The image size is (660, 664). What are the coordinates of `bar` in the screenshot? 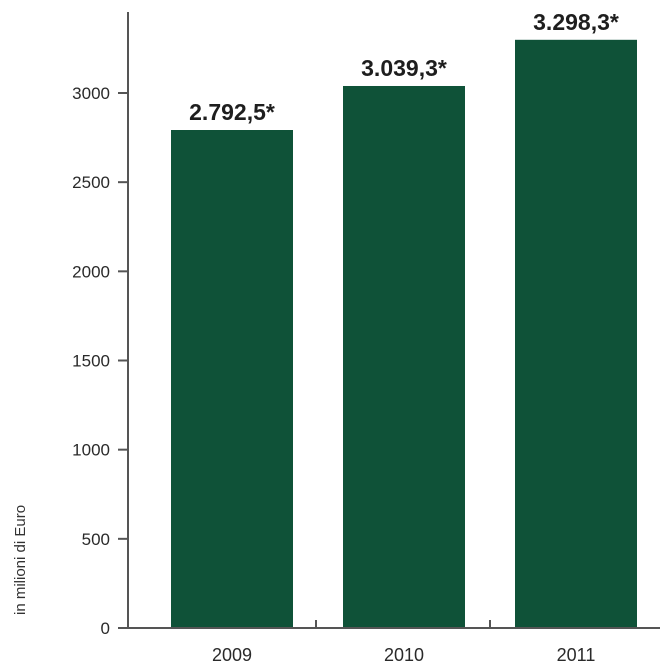 It's located at (232, 379).